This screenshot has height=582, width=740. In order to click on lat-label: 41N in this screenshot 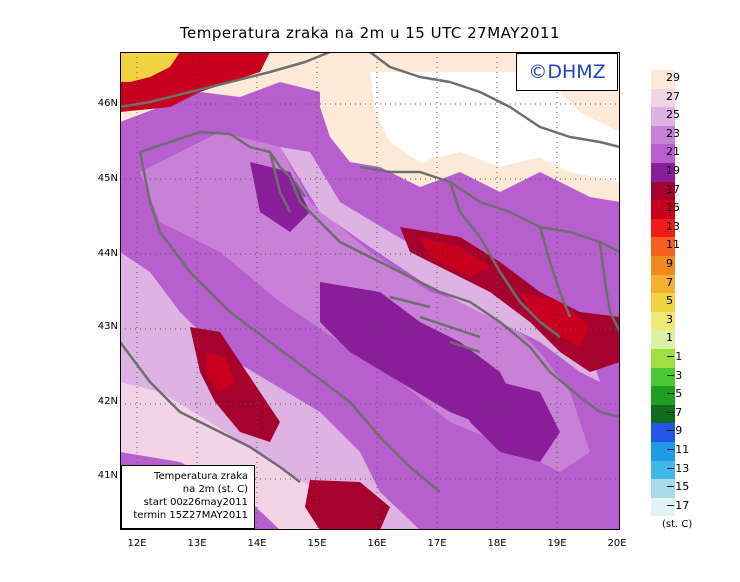, I will do `click(107, 475)`.